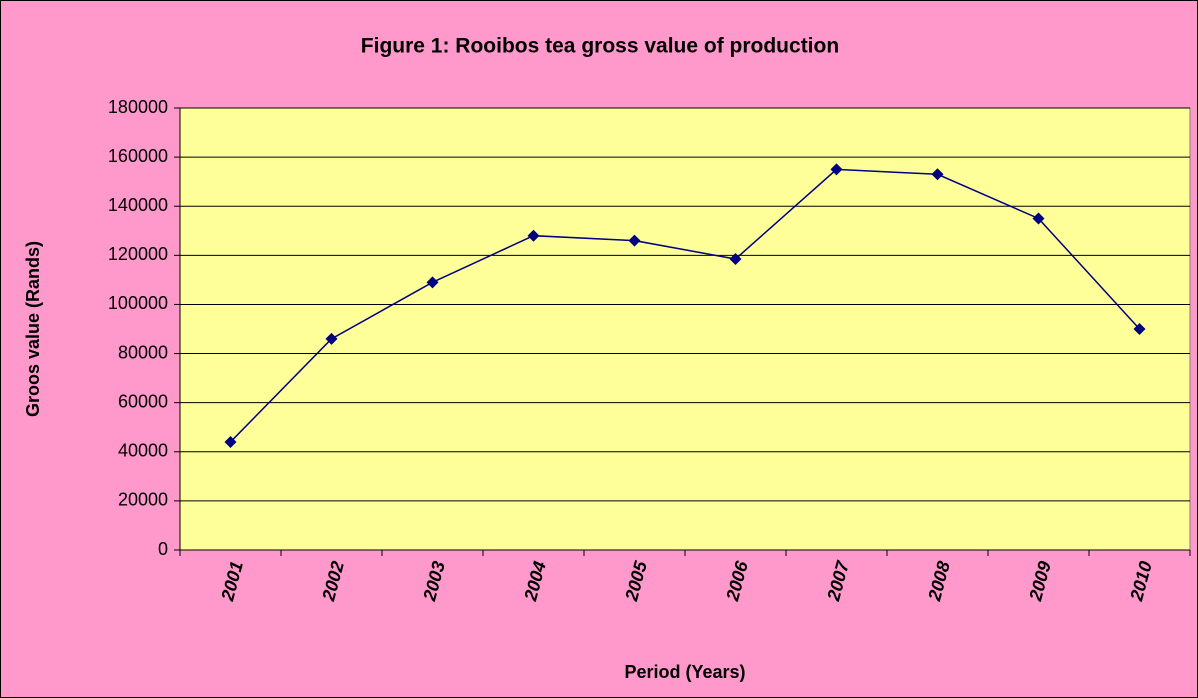 Image resolution: width=1198 pixels, height=698 pixels. What do you see at coordinates (138, 254) in the screenshot?
I see `y-tick-label: 120000` at bounding box center [138, 254].